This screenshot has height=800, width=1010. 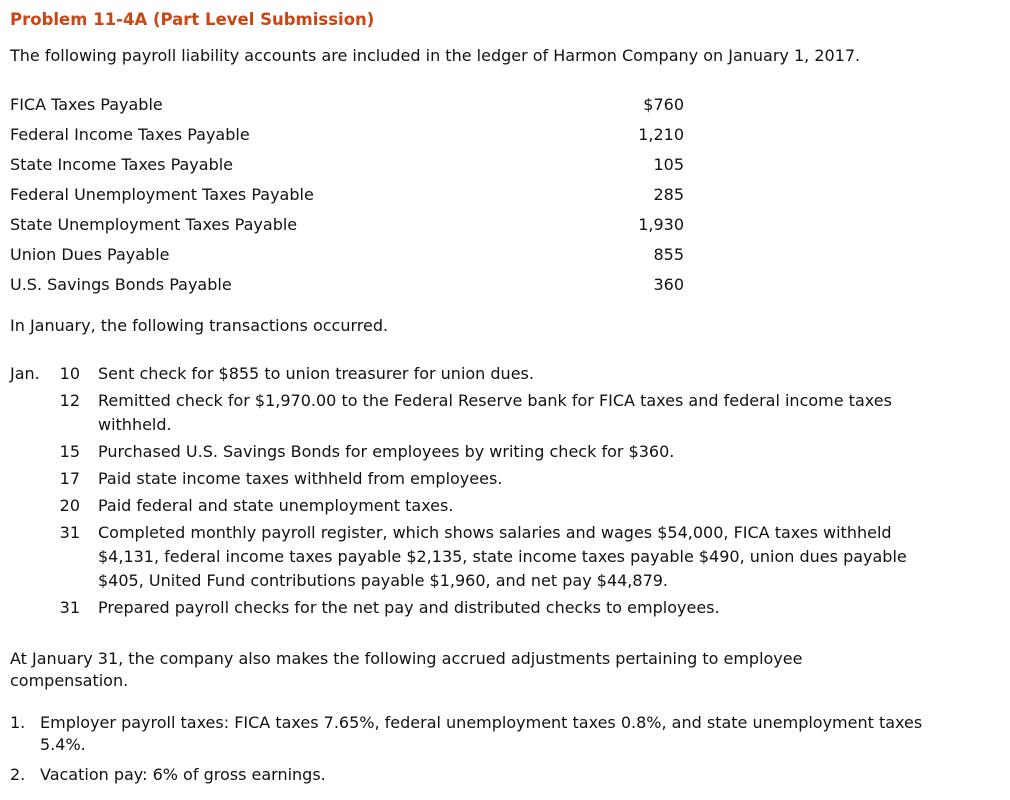 What do you see at coordinates (661, 224) in the screenshot?
I see `account-amount: 1,930` at bounding box center [661, 224].